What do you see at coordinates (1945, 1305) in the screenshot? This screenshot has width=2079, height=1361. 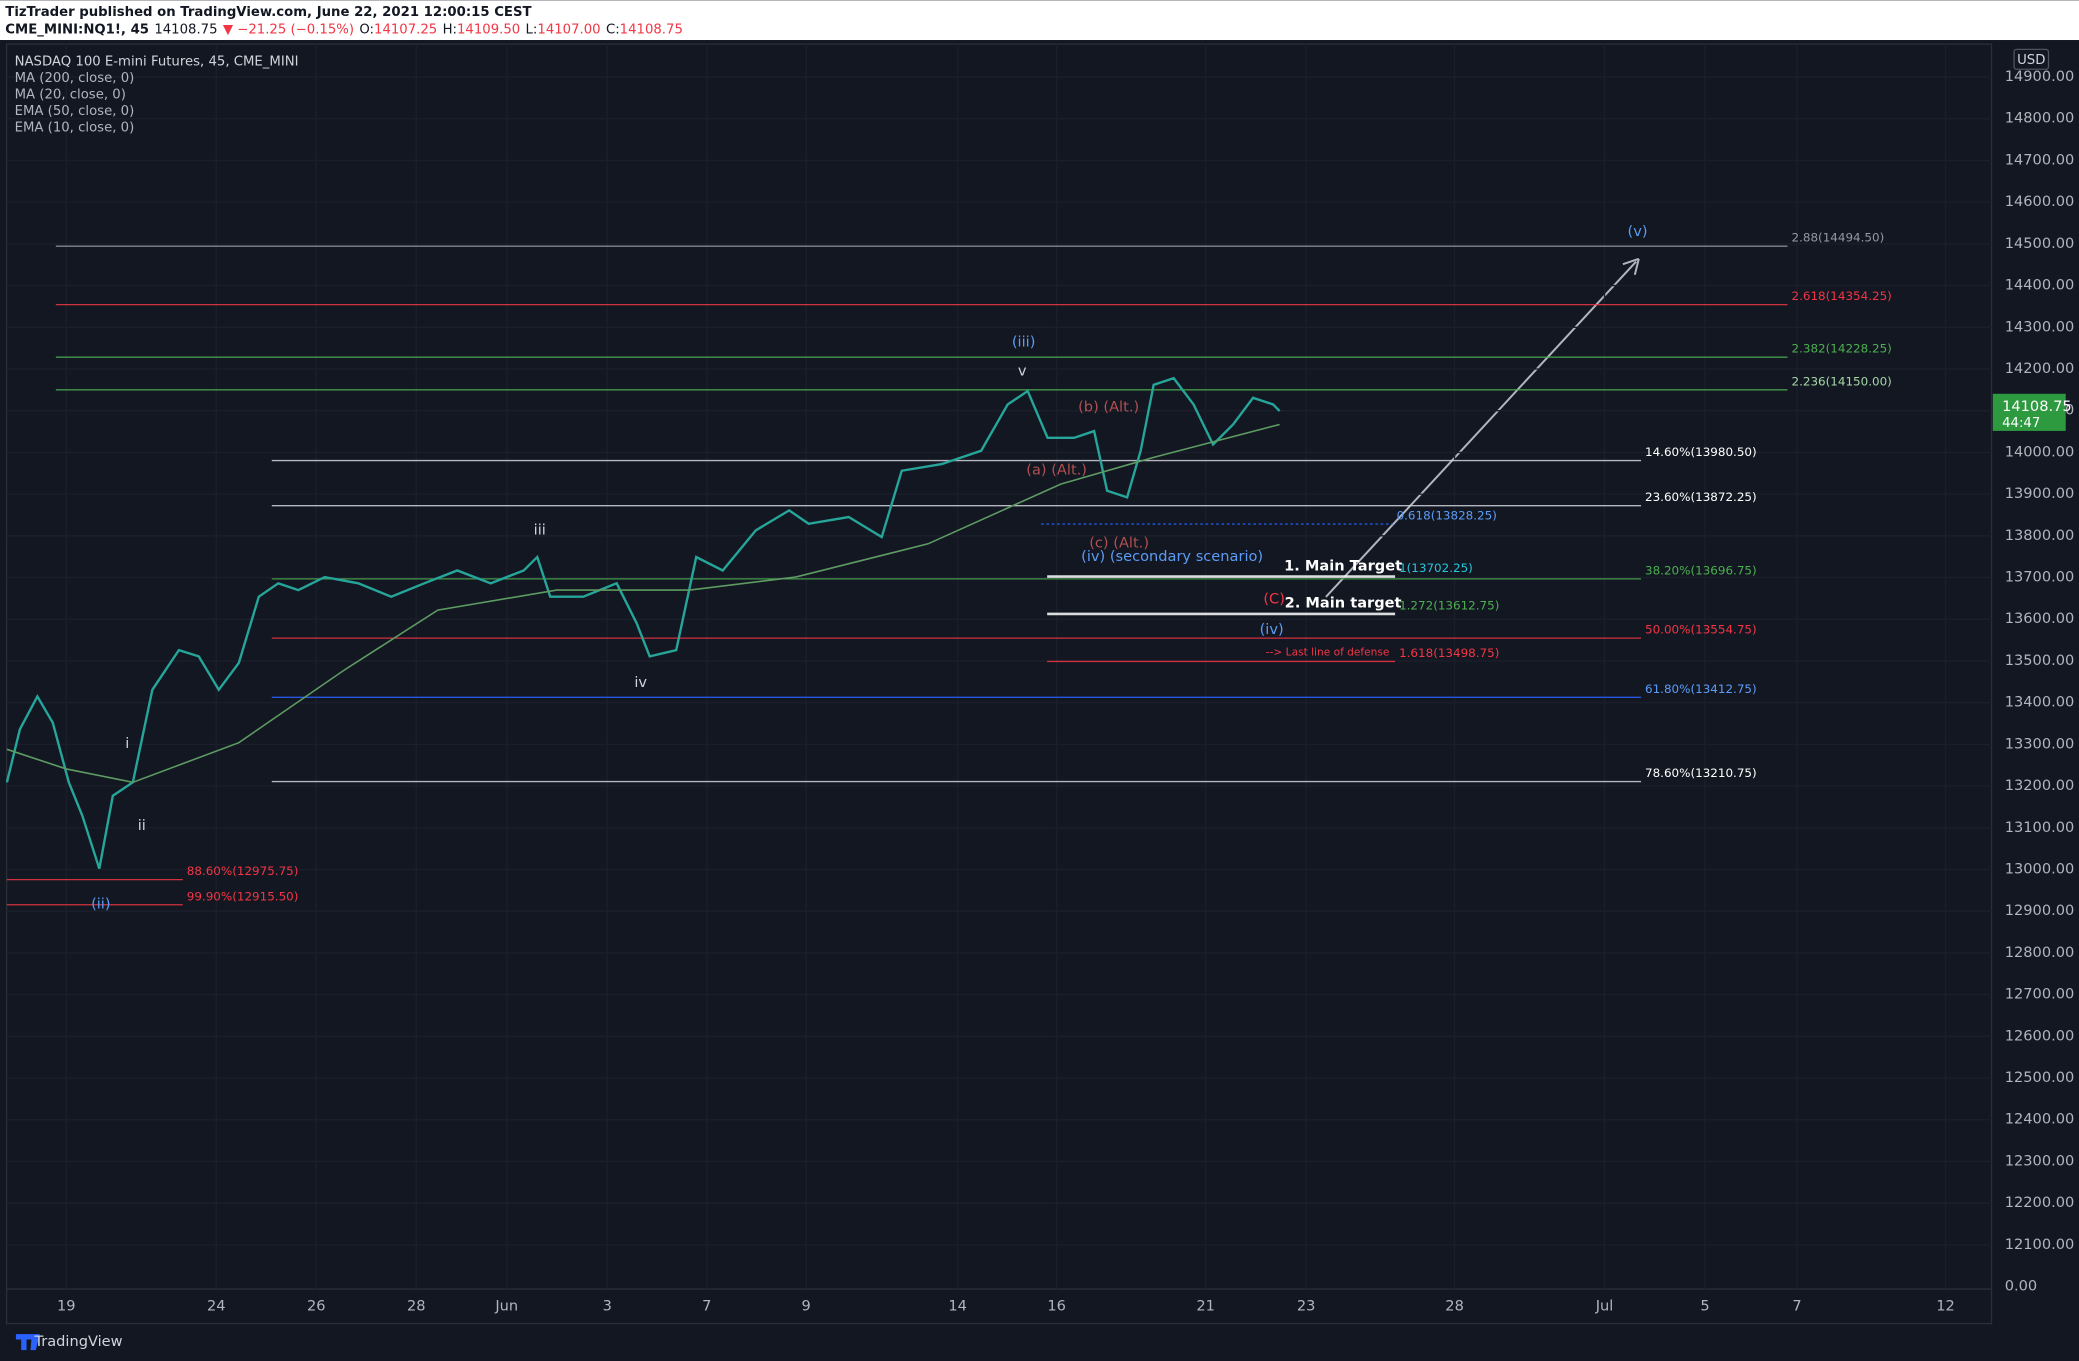 I see `x-tick-label: 12` at bounding box center [1945, 1305].